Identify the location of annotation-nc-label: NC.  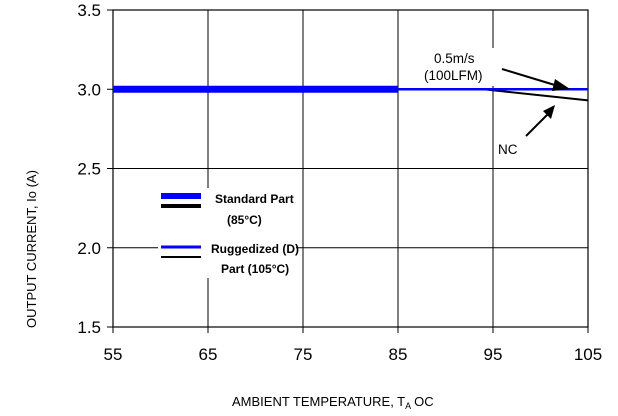
(508, 149).